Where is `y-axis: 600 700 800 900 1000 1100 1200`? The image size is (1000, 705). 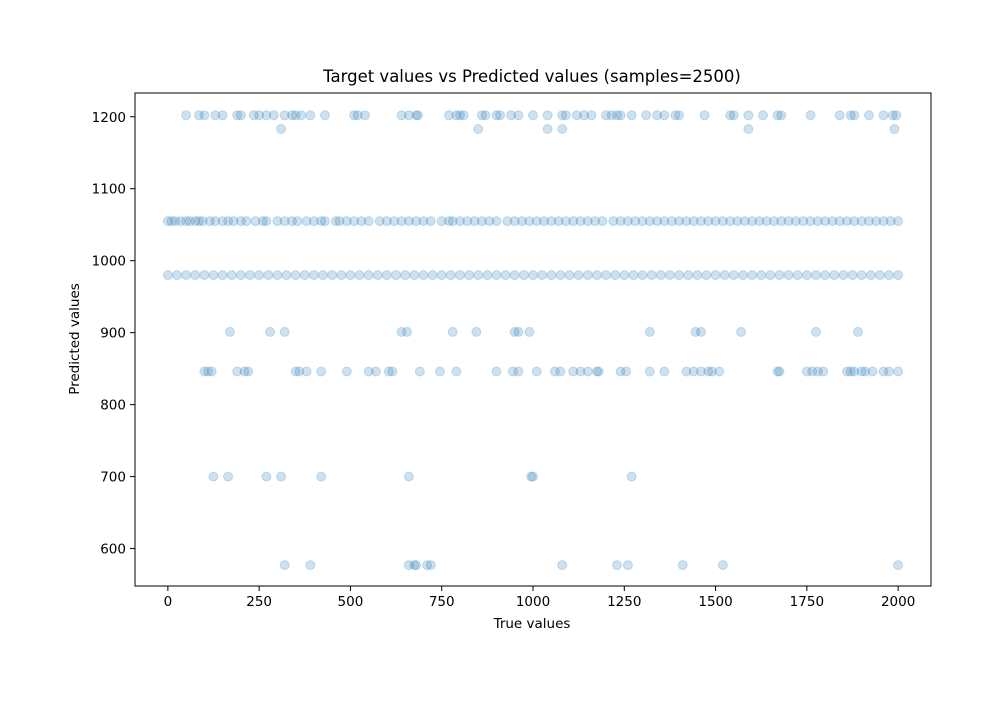 y-axis: 600 700 800 900 1000 1100 1200 is located at coordinates (113, 334).